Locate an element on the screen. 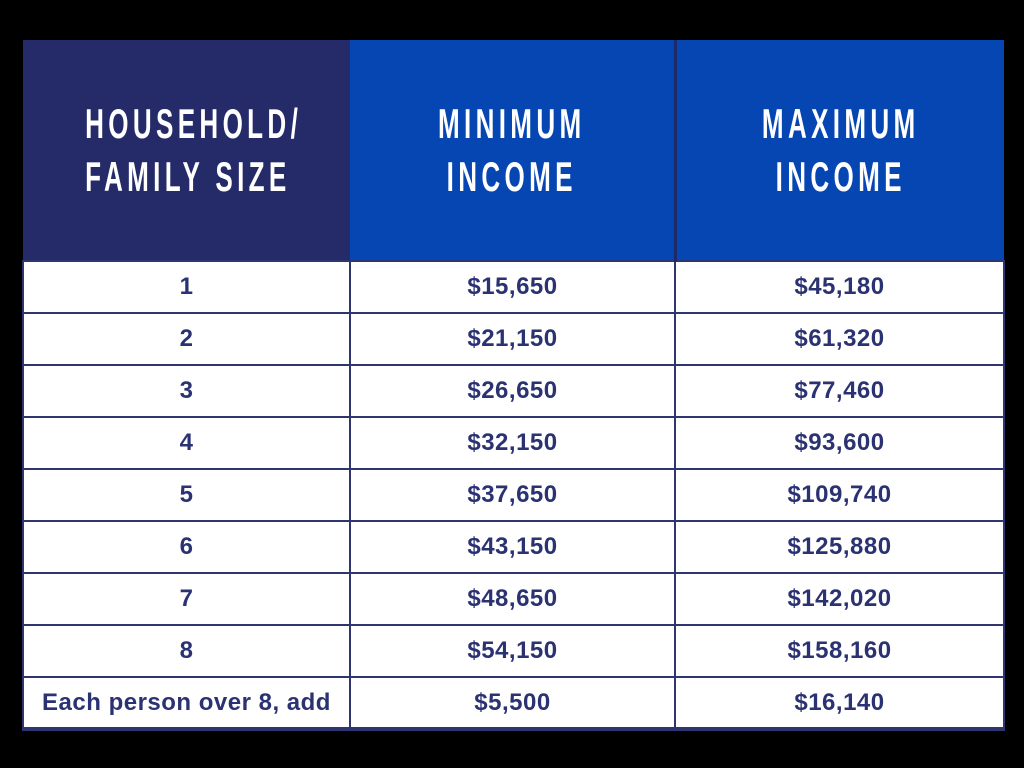 The image size is (1024, 768). table-row: 5 $37,650 $109,740 is located at coordinates (513, 495).